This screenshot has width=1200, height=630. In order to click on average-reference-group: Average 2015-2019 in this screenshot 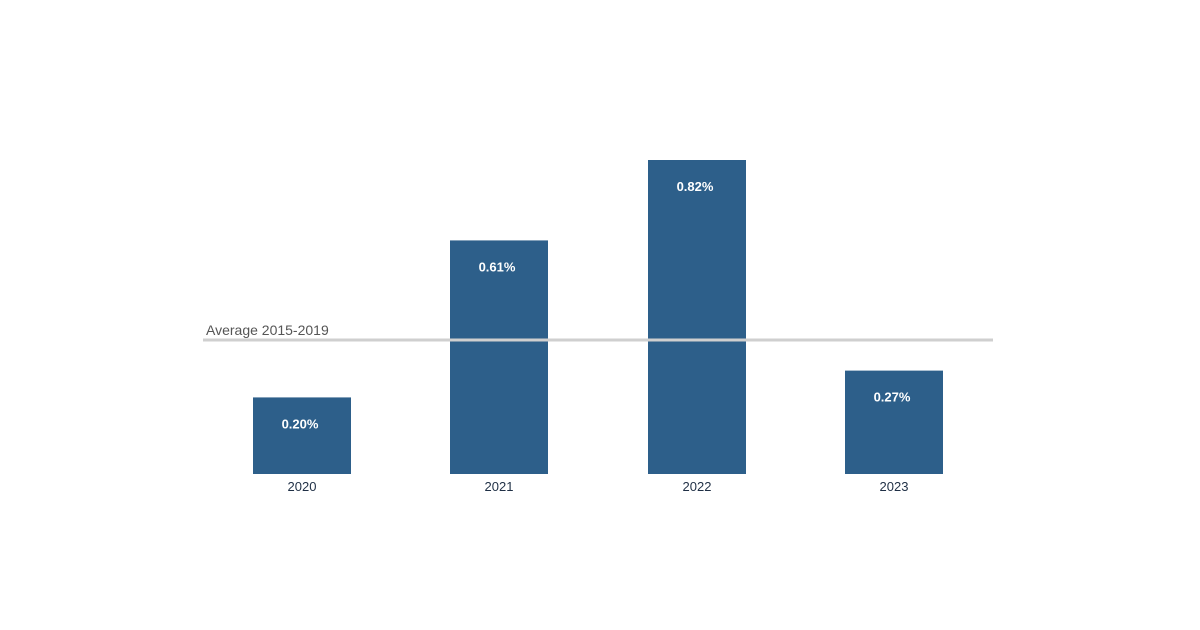, I will do `click(598, 332)`.